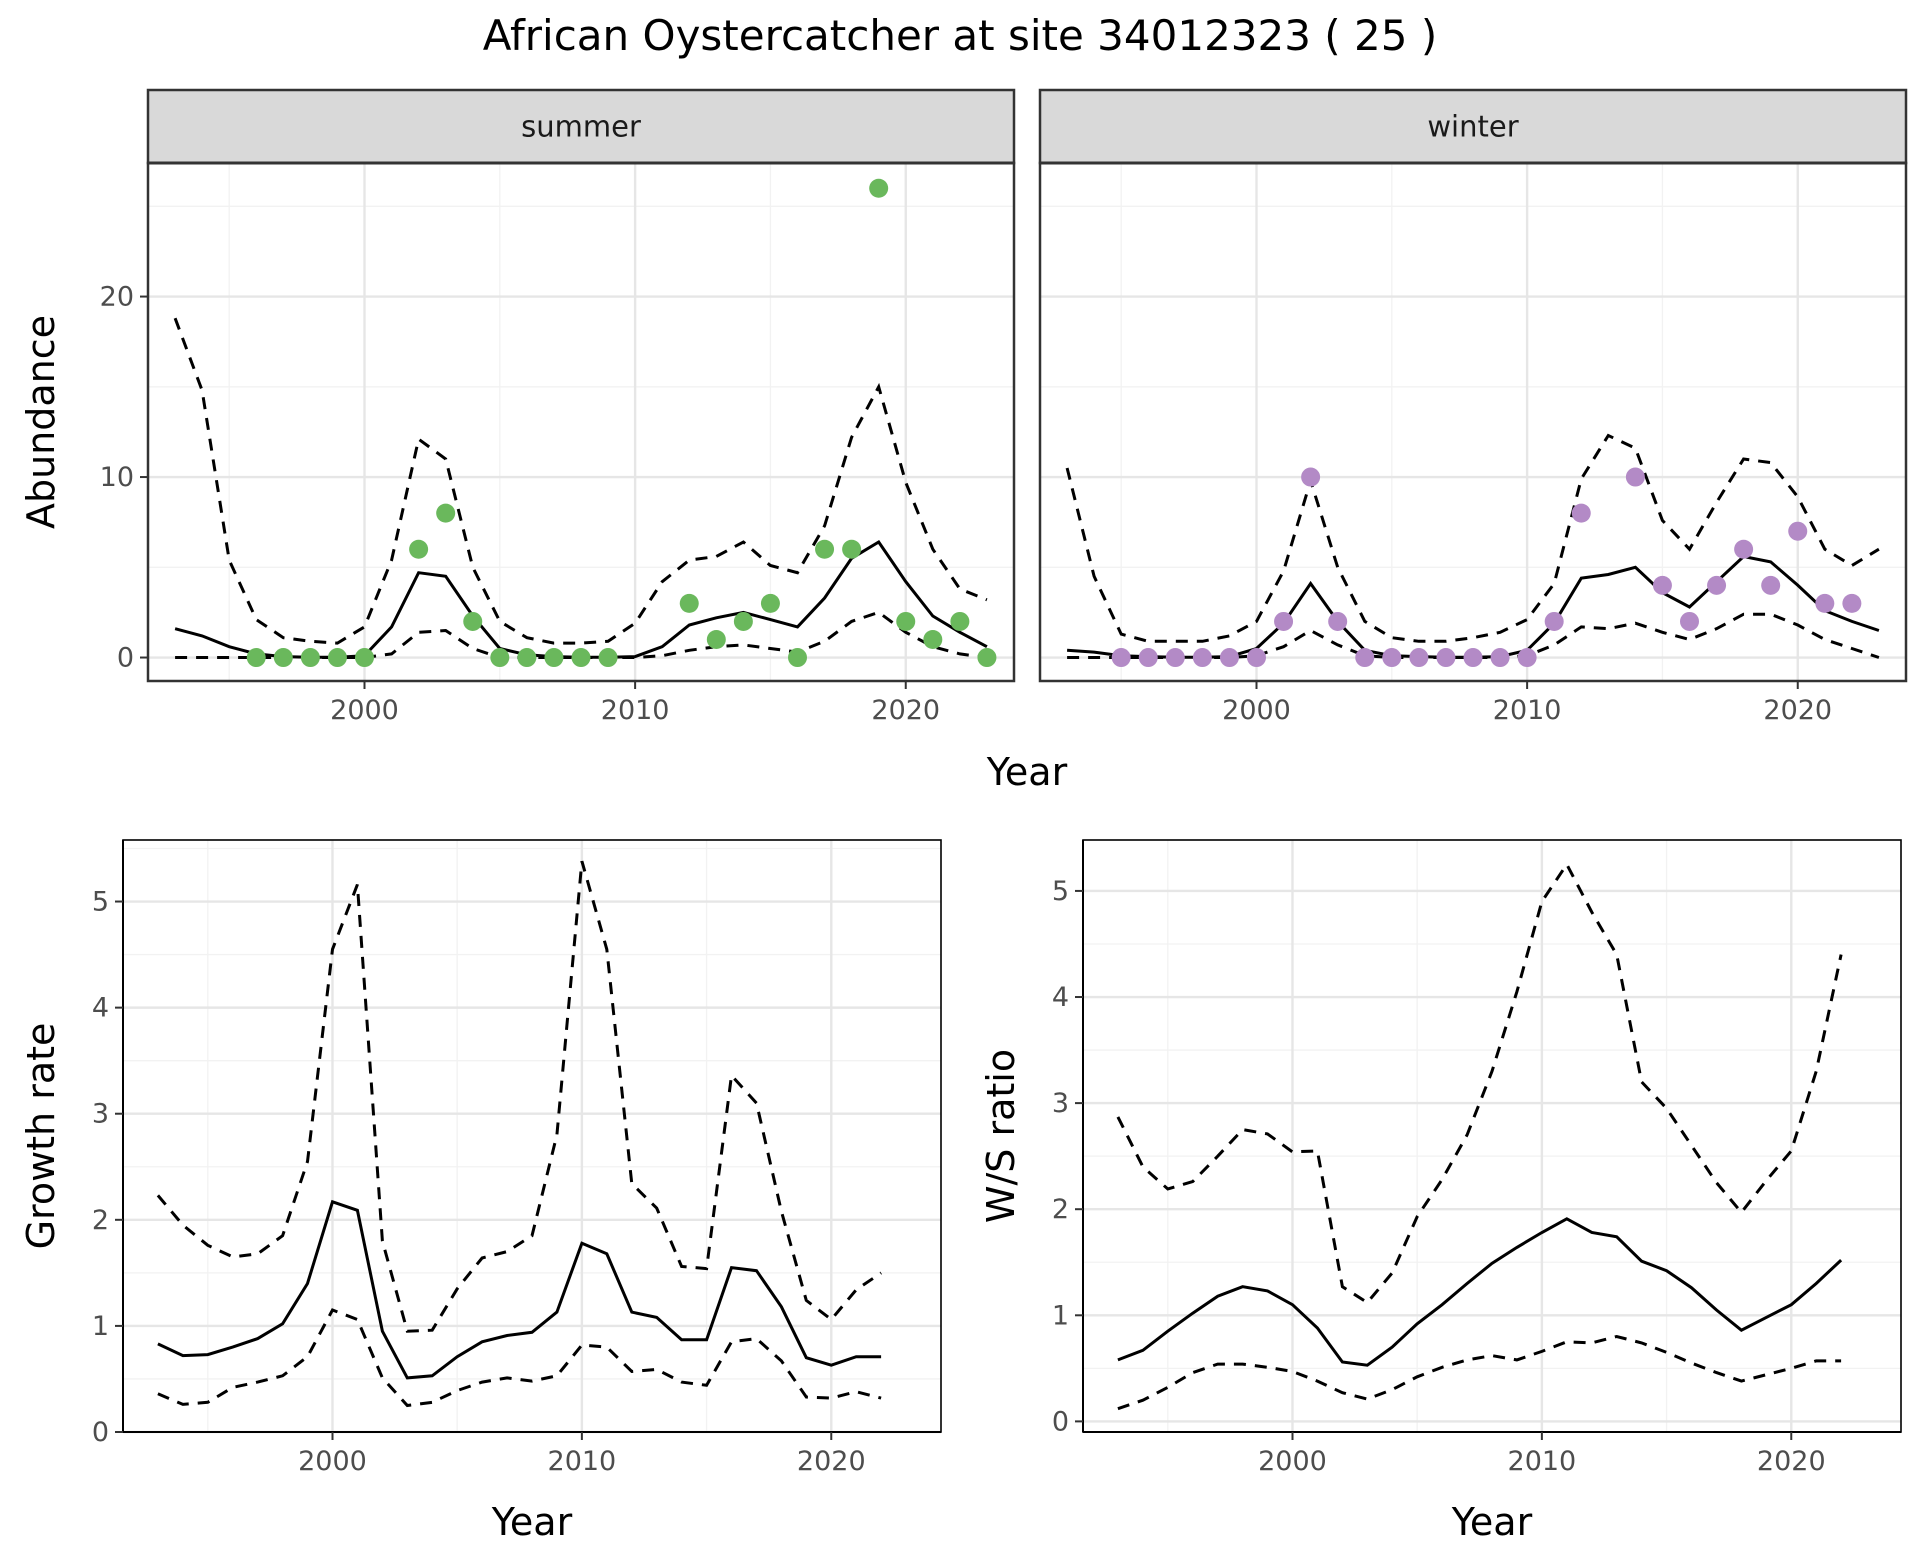 Image resolution: width=1920 pixels, height=1565 pixels. Describe the element at coordinates (117, 477) in the screenshot. I see `abundance-summer-y-tick-label: 10` at that location.